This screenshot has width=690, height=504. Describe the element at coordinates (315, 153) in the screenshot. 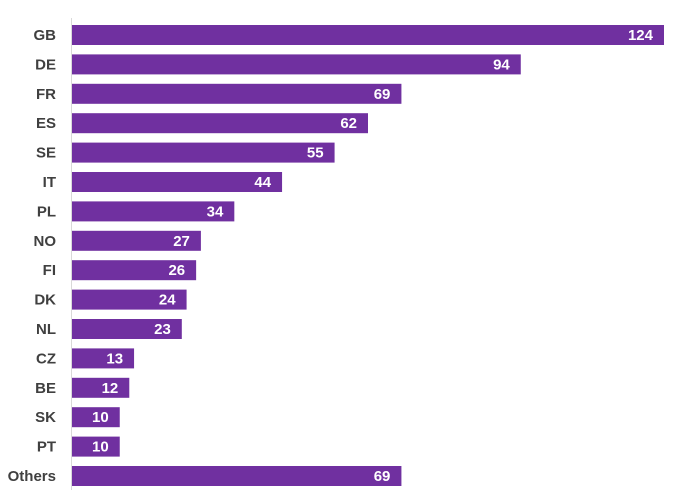

I see `value-label-se: 55` at that location.